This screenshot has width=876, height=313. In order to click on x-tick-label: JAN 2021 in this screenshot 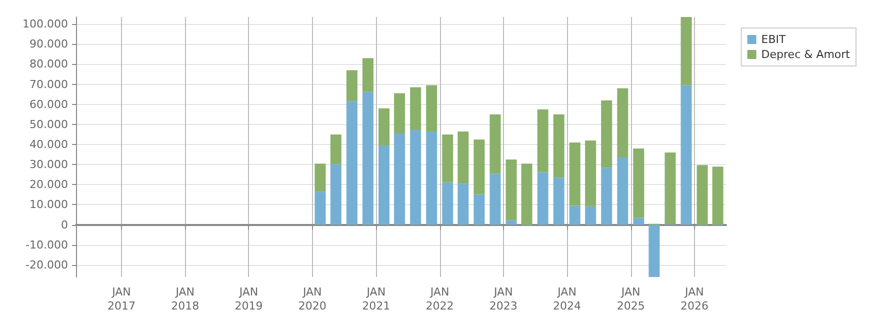, I will do `click(376, 299)`.